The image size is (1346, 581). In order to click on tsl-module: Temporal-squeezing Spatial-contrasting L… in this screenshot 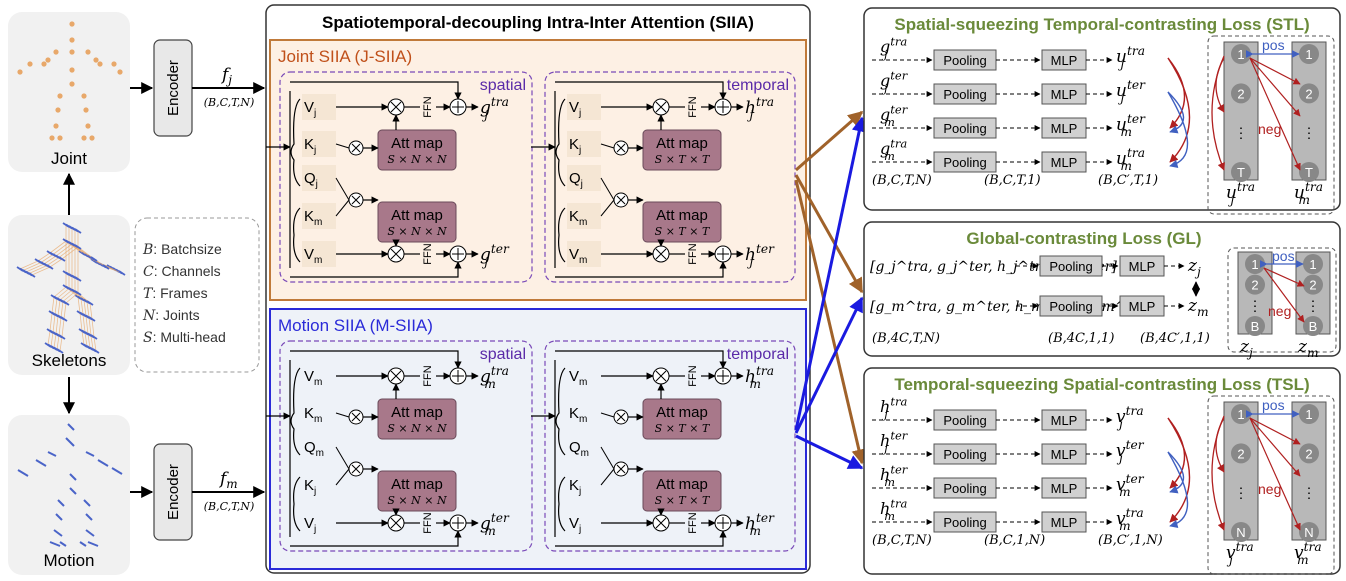, I will do `click(1102, 471)`.